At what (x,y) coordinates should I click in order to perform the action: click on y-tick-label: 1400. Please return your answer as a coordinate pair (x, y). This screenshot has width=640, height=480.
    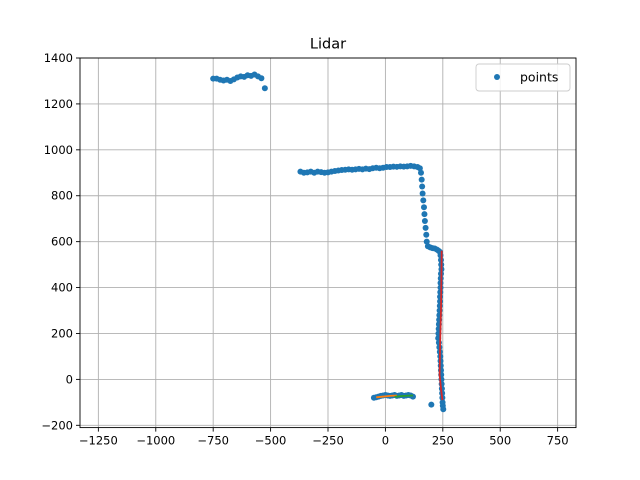
    Looking at the image, I should click on (58, 58).